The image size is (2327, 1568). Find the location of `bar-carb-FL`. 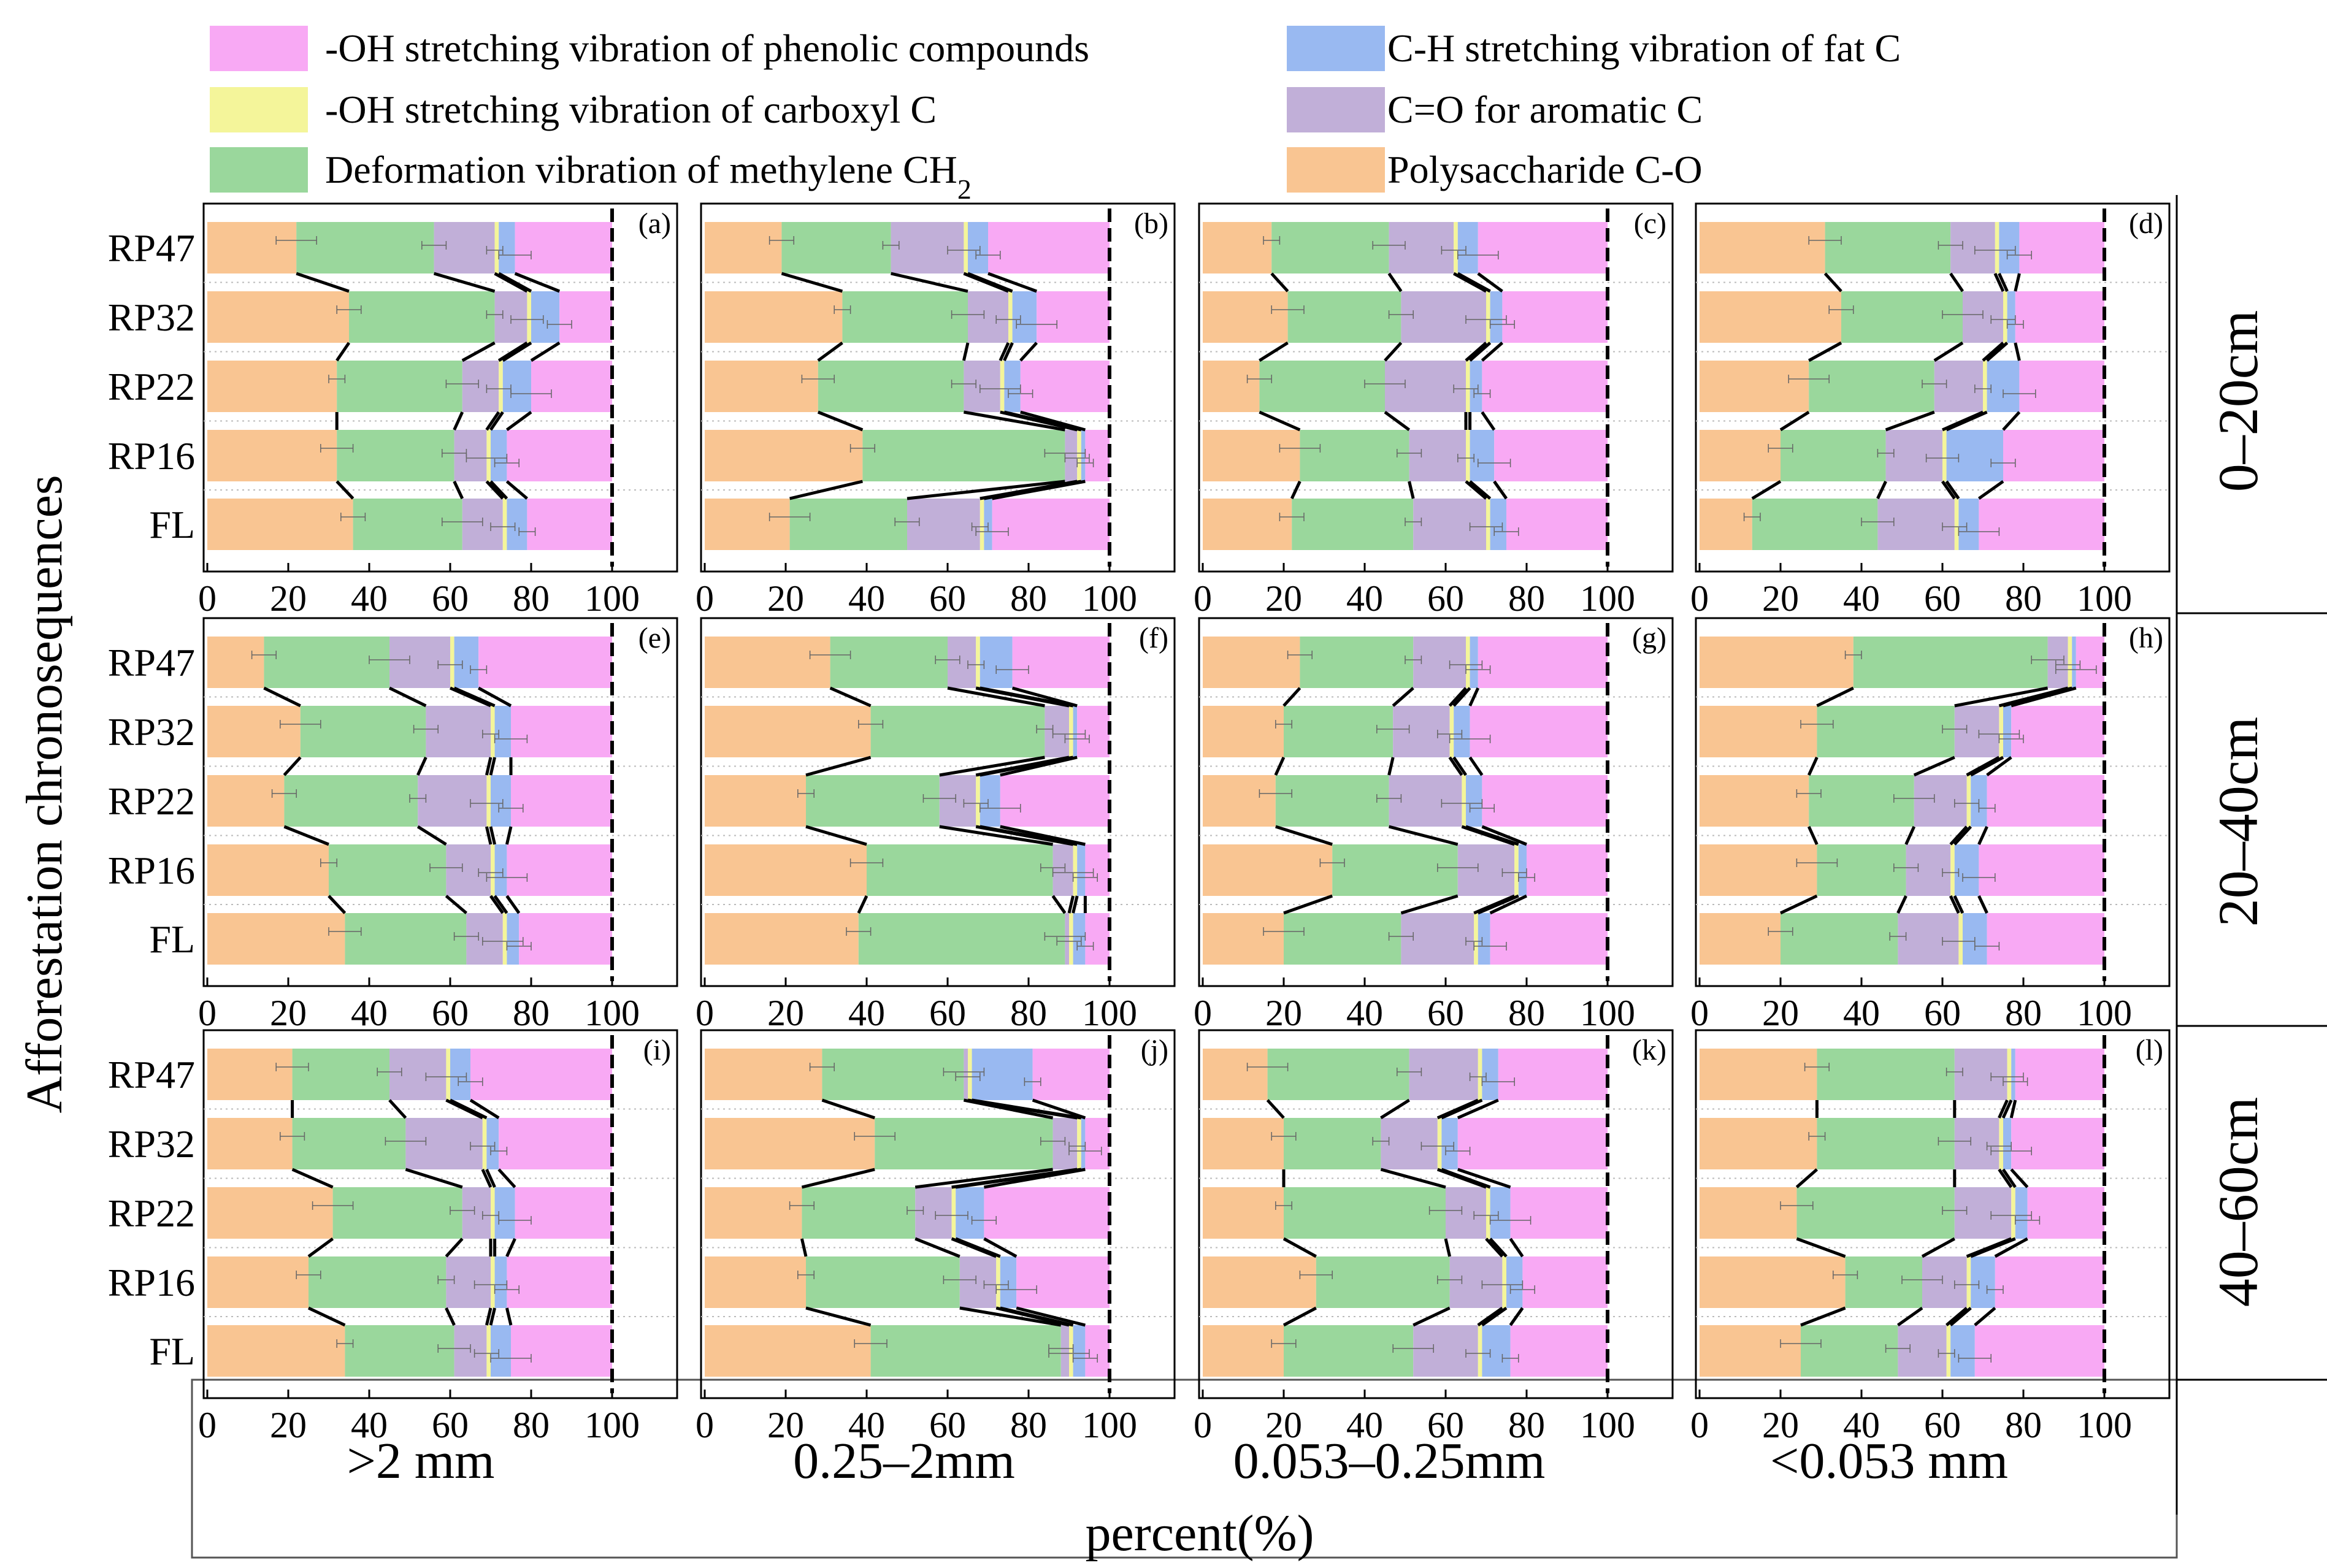

bar-carb-FL is located at coordinates (1071, 1351).